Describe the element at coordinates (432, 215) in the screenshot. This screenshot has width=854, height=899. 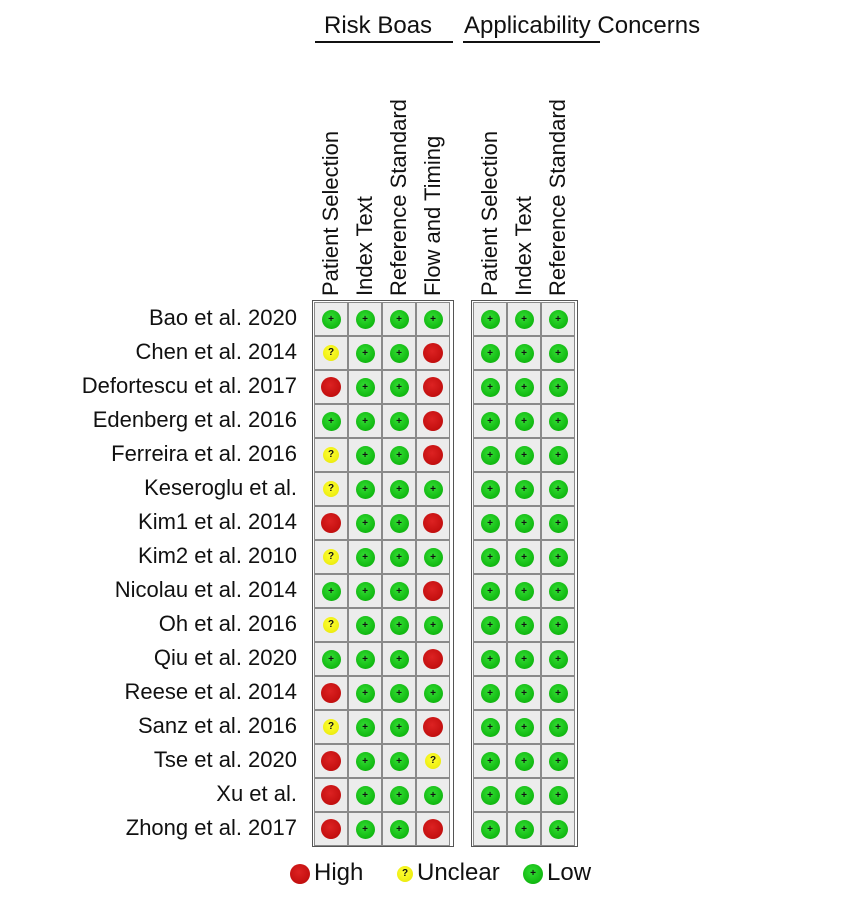
I see `bias-column-label: Flow and Timing` at that location.